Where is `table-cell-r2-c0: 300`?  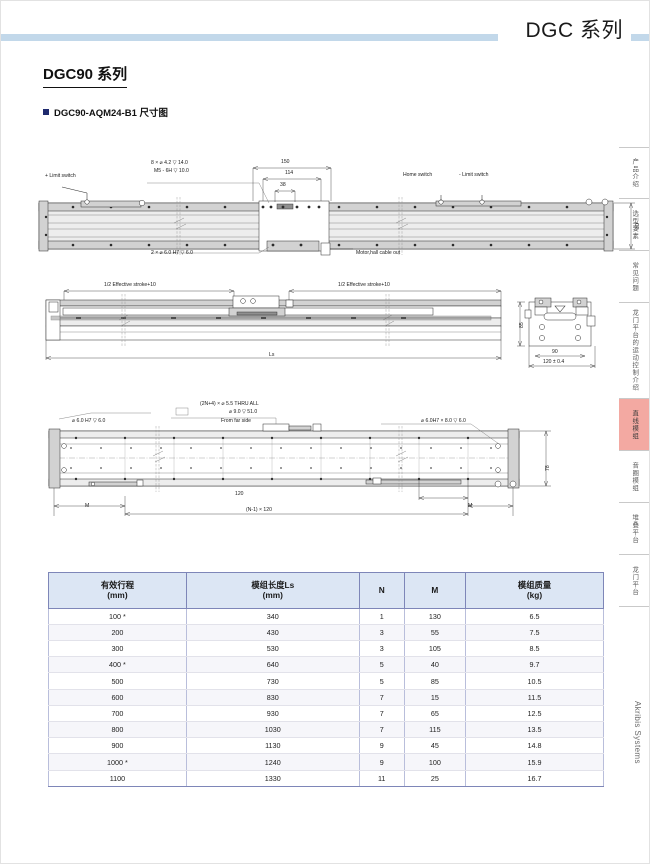
table-cell-r2-c0: 300 is located at coordinates (117, 649).